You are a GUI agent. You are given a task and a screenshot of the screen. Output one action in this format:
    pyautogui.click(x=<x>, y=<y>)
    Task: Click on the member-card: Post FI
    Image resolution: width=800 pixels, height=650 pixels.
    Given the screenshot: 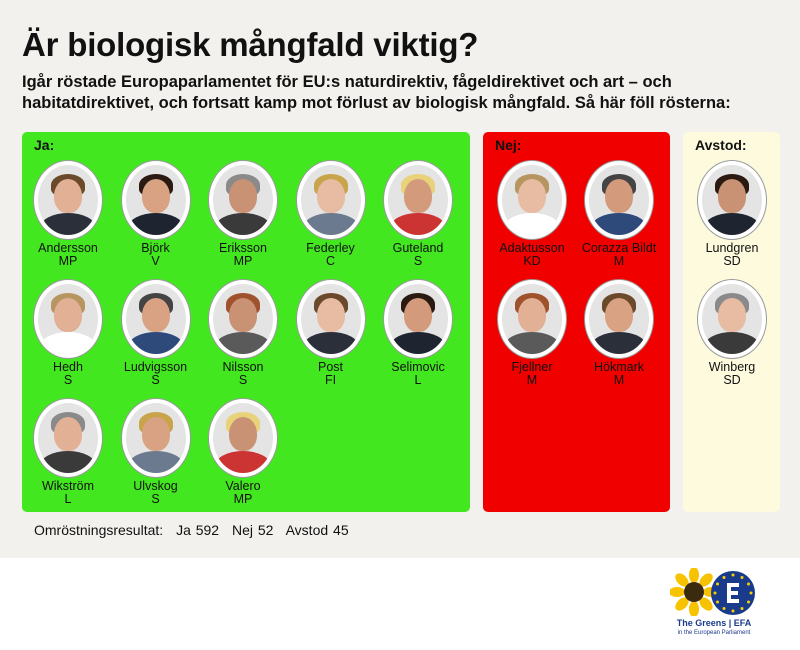 What is the action you would take?
    pyautogui.click(x=331, y=333)
    